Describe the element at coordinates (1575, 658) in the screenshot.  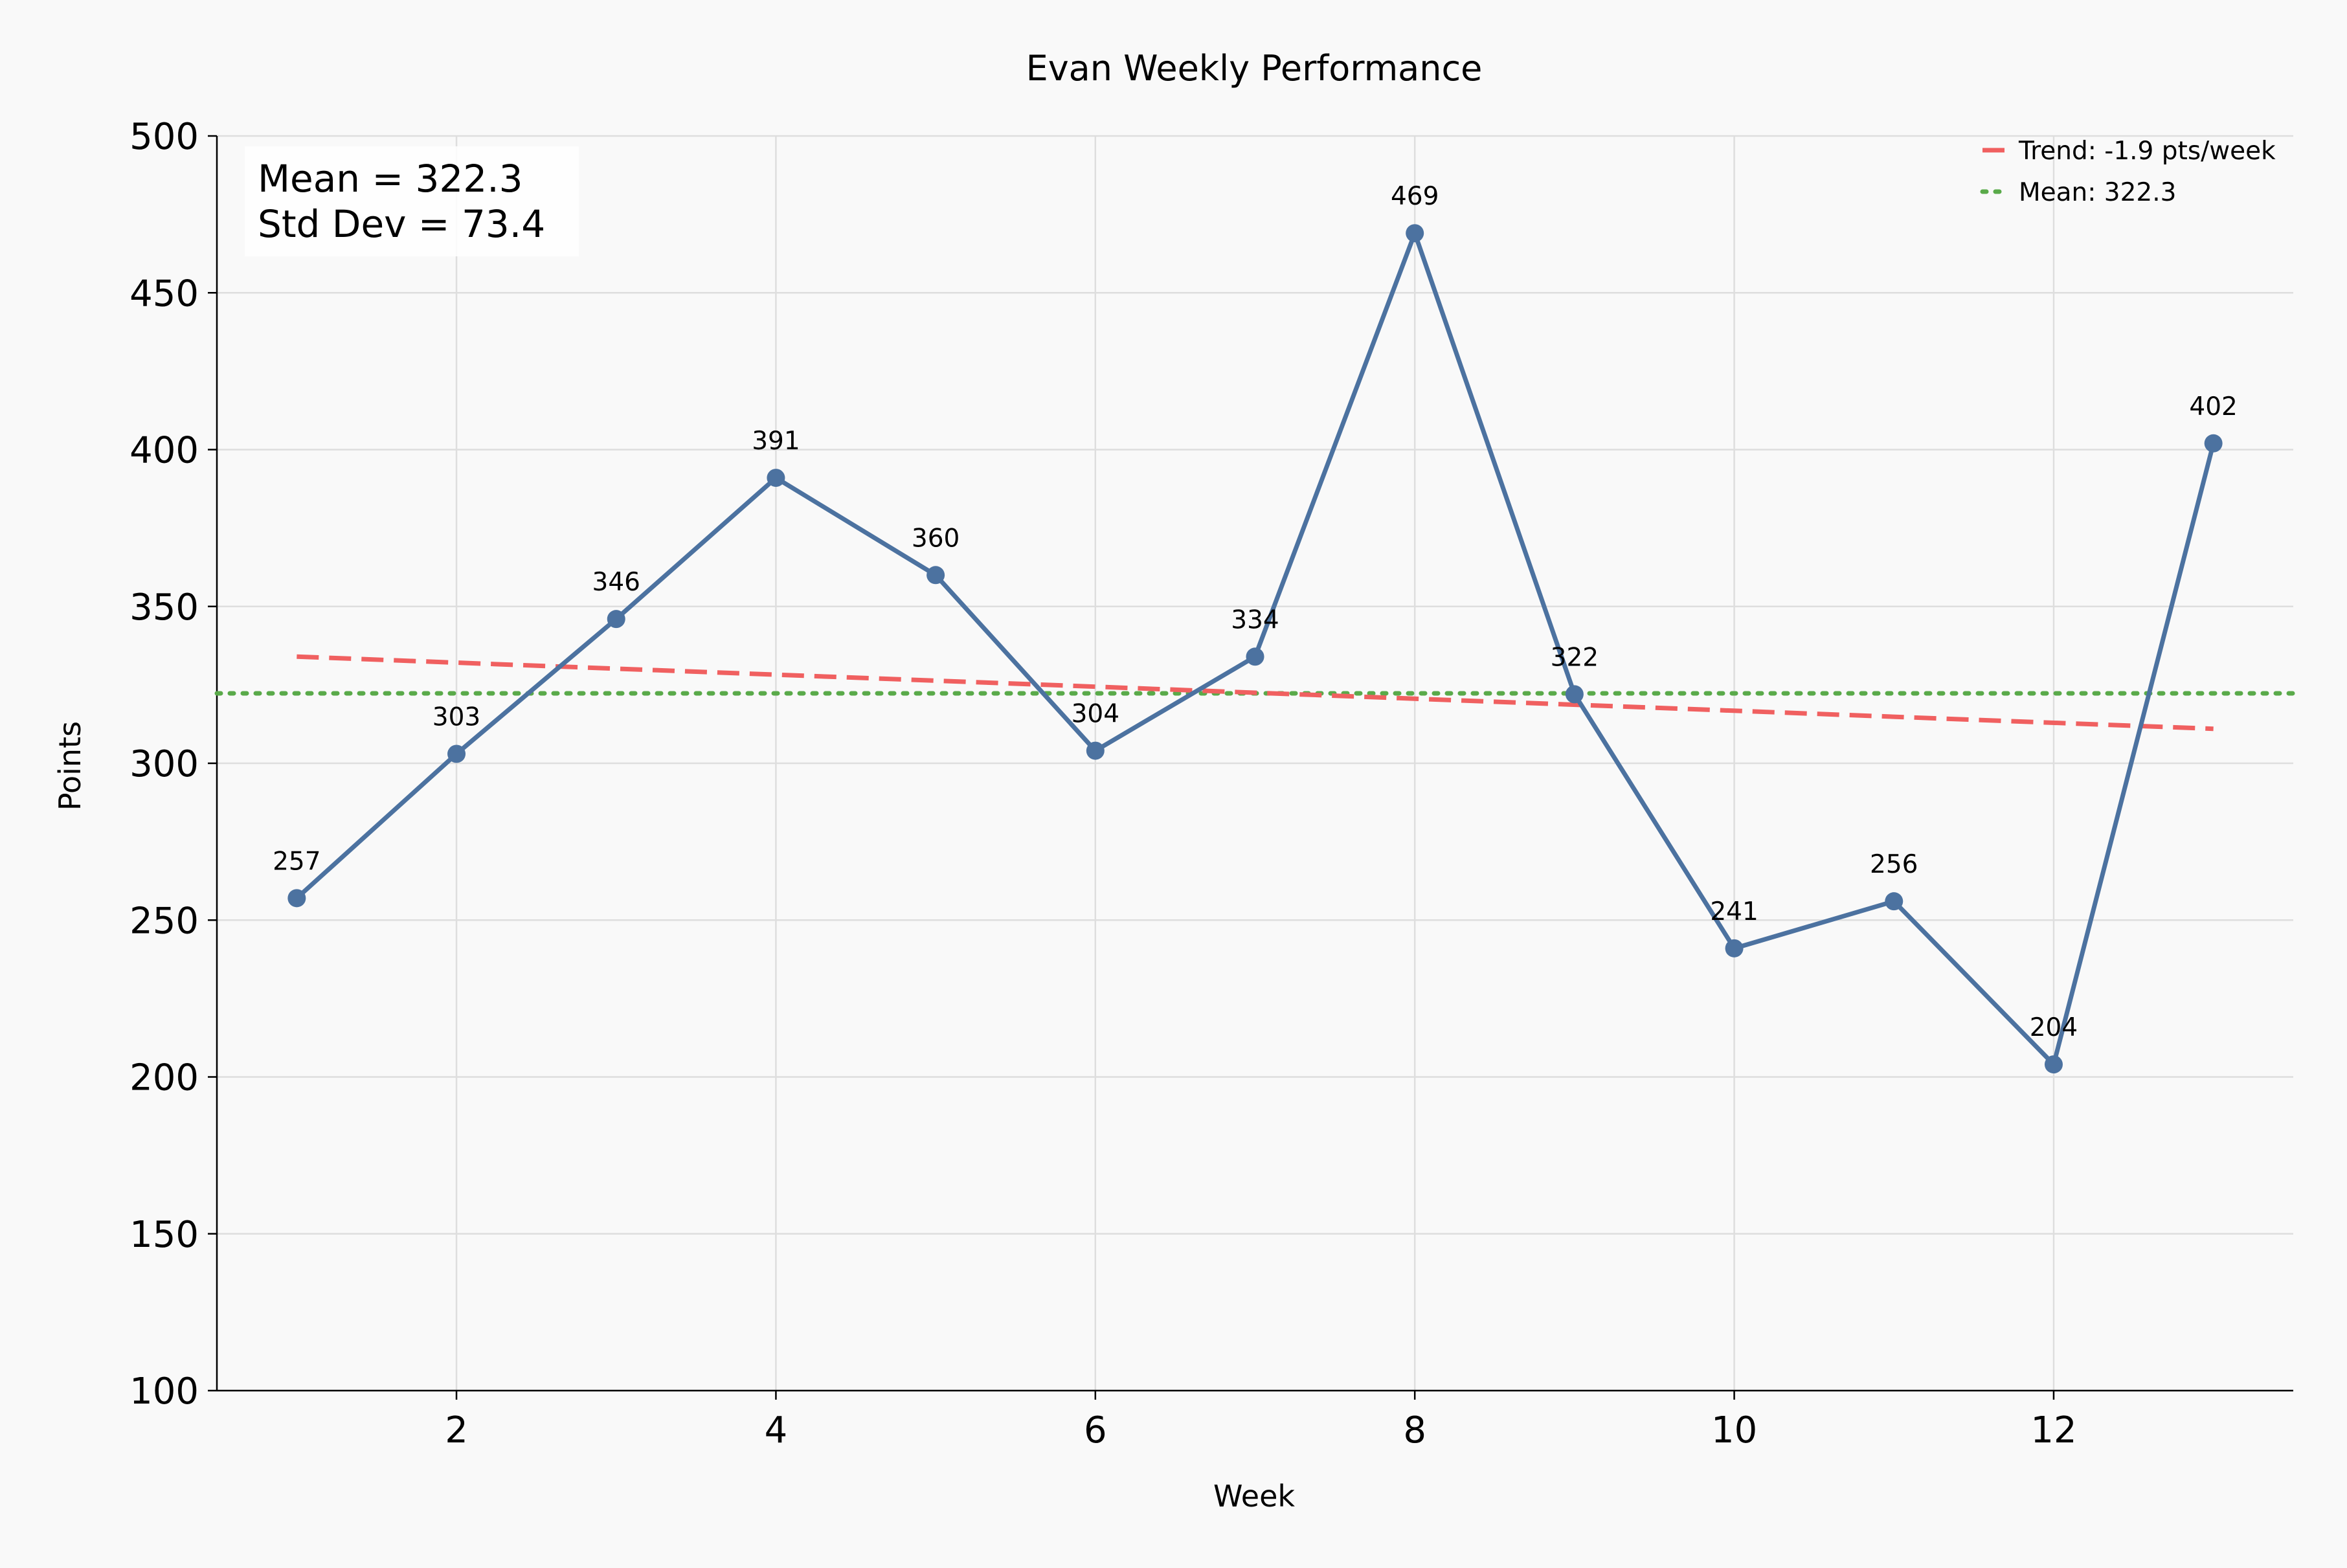
I see `data-label-week-9: 322` at that location.